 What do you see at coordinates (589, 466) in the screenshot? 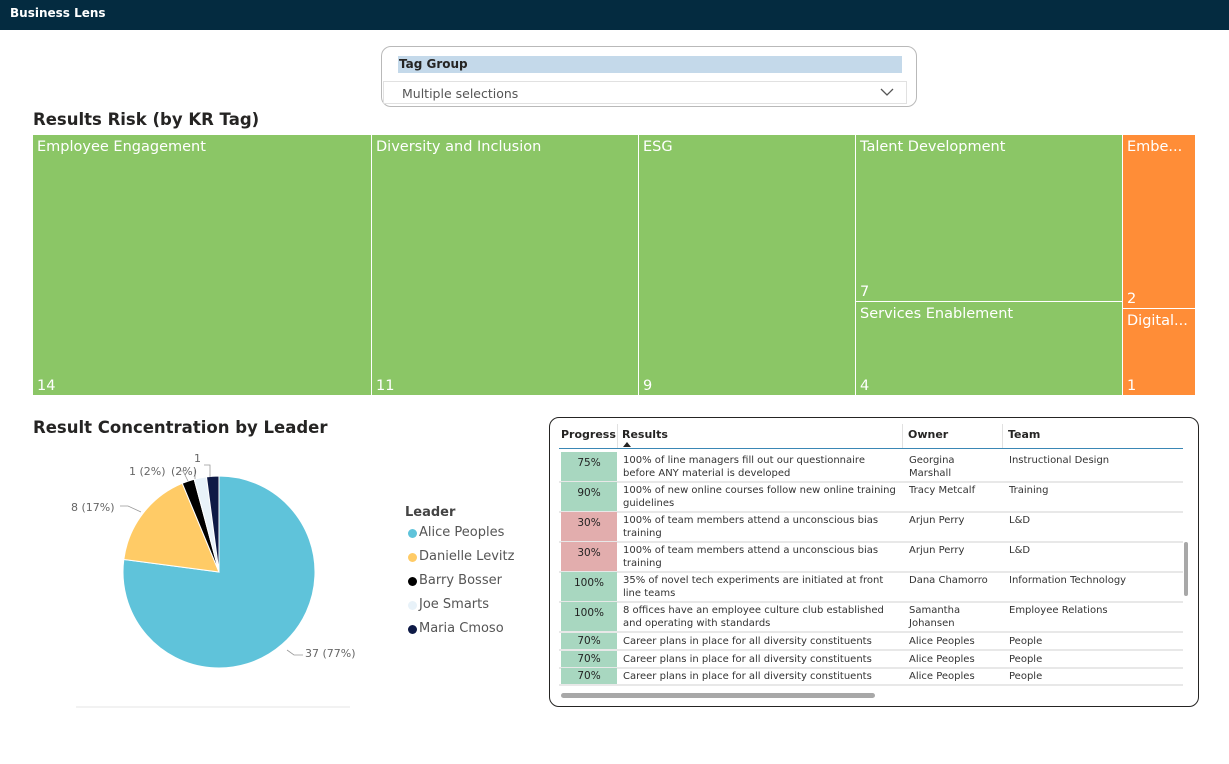
I see `progress-cell: 75%` at bounding box center [589, 466].